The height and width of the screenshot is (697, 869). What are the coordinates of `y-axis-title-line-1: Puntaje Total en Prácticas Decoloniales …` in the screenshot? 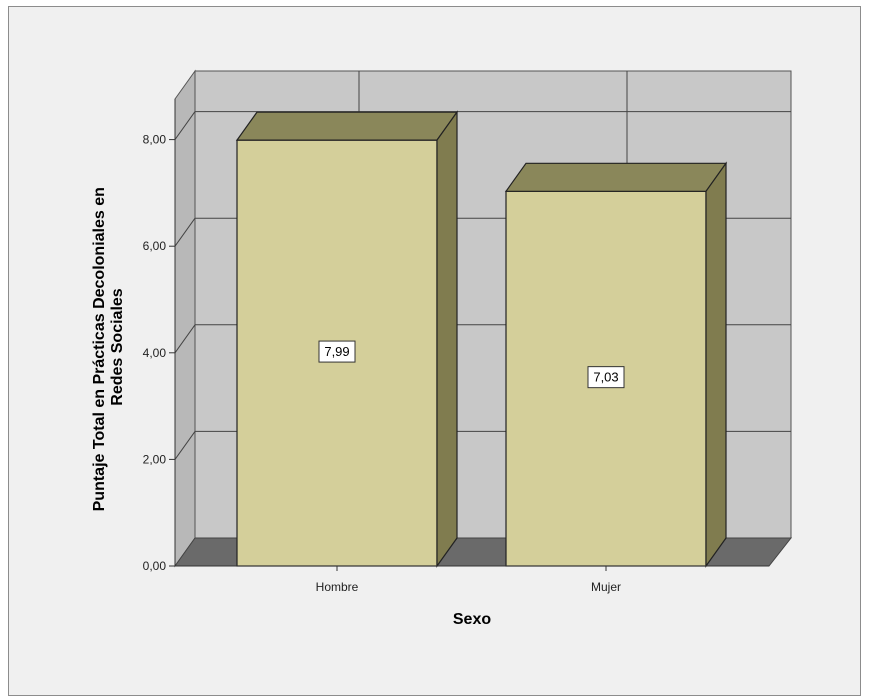 It's located at (99, 349).